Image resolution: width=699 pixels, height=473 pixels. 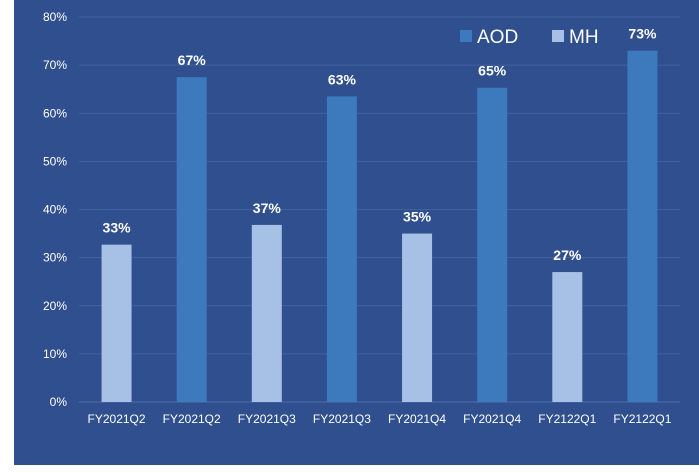 What do you see at coordinates (642, 34) in the screenshot?
I see `data-label: 73%` at bounding box center [642, 34].